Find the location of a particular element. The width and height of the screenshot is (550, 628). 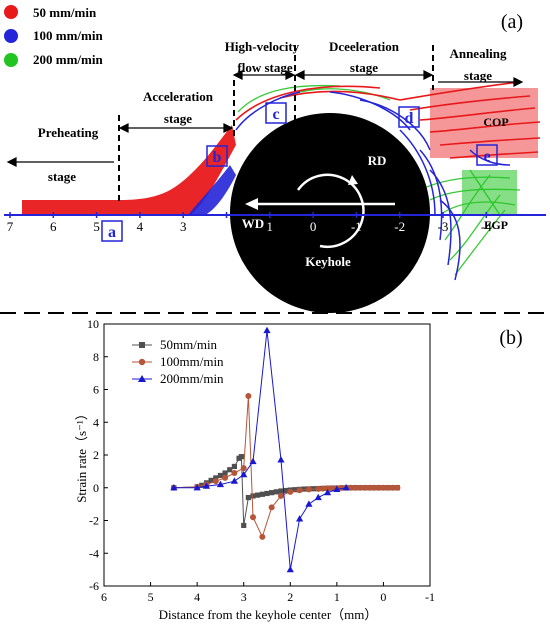

point-box-label-d: d is located at coordinates (409, 118).